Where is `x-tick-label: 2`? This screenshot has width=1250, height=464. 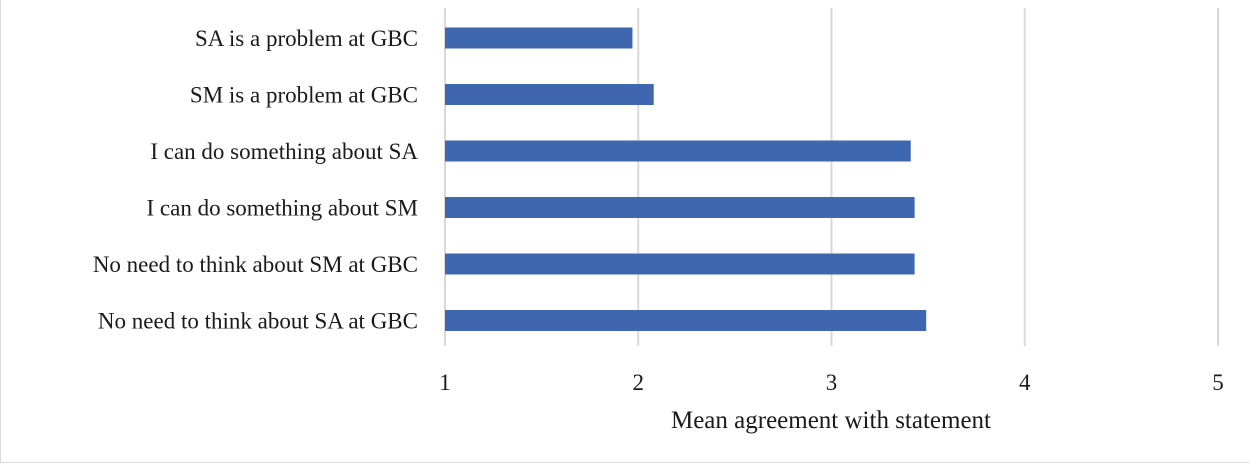 x-tick-label: 2 is located at coordinates (639, 382).